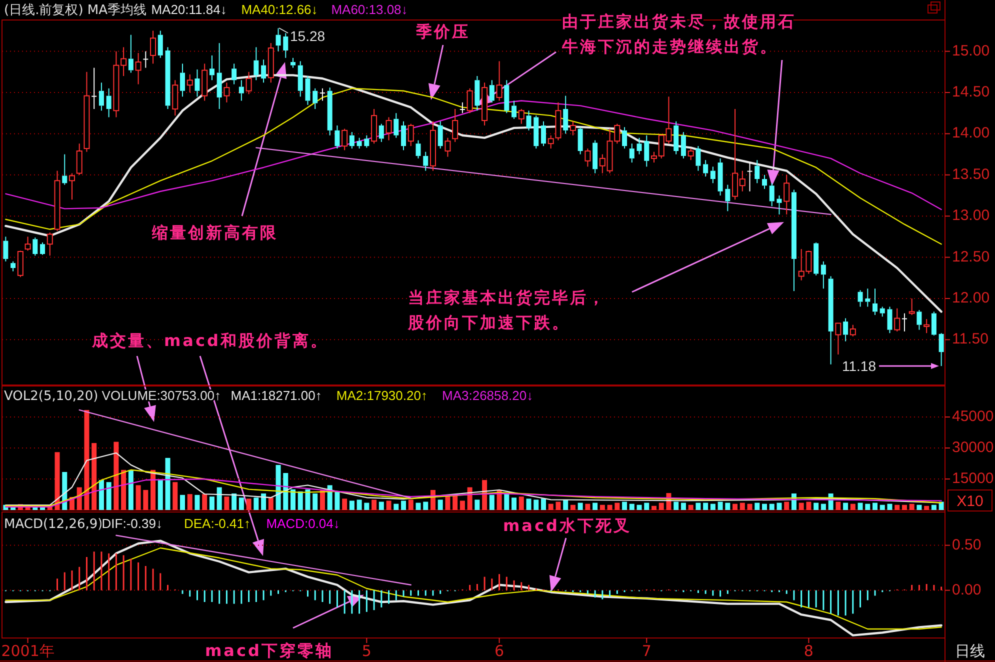  I want to click on y-tick-label: 13.50, so click(971, 174).